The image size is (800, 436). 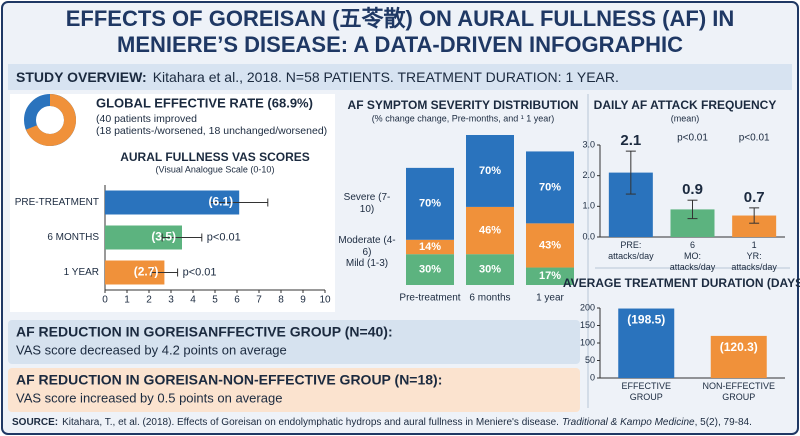 What do you see at coordinates (81, 272) in the screenshot?
I see `y-tick-label: 1 YEAR` at bounding box center [81, 272].